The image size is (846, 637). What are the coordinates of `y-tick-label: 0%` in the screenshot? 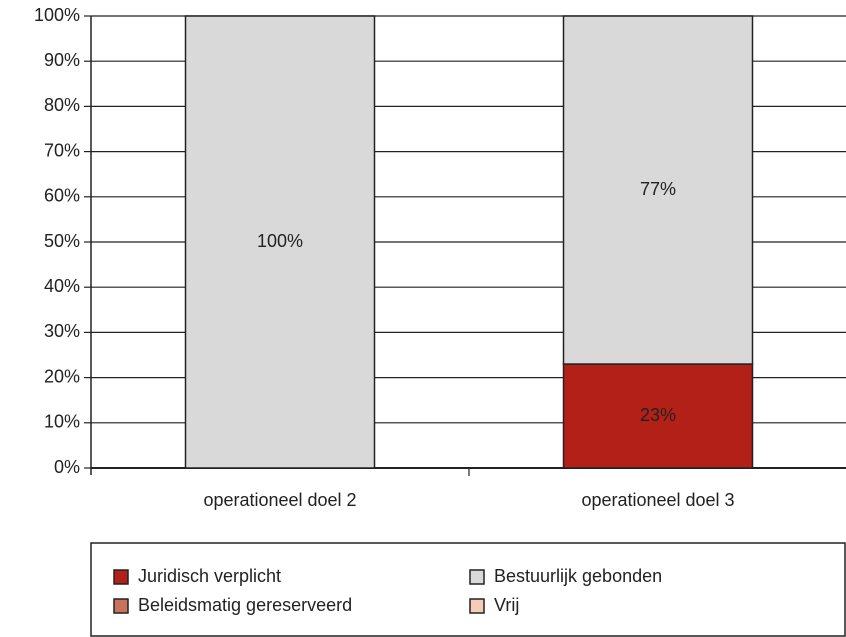 It's located at (67, 467).